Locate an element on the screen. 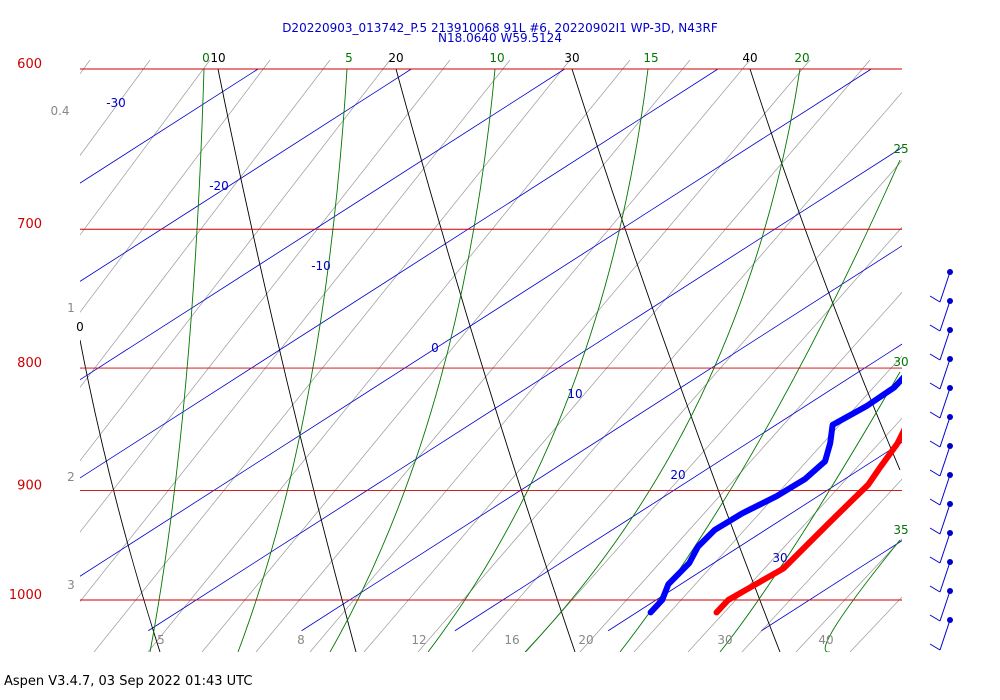 The image size is (1000, 700). chart-subtitle: N18.0640 W59.5124 is located at coordinates (500, 38).